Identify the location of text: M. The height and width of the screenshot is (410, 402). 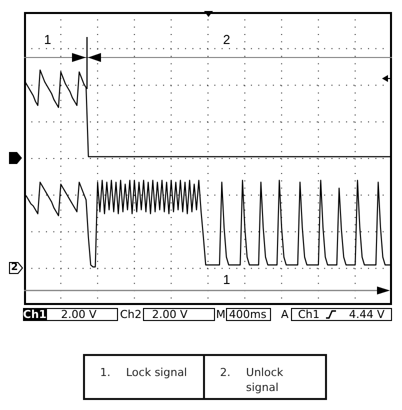
(221, 314).